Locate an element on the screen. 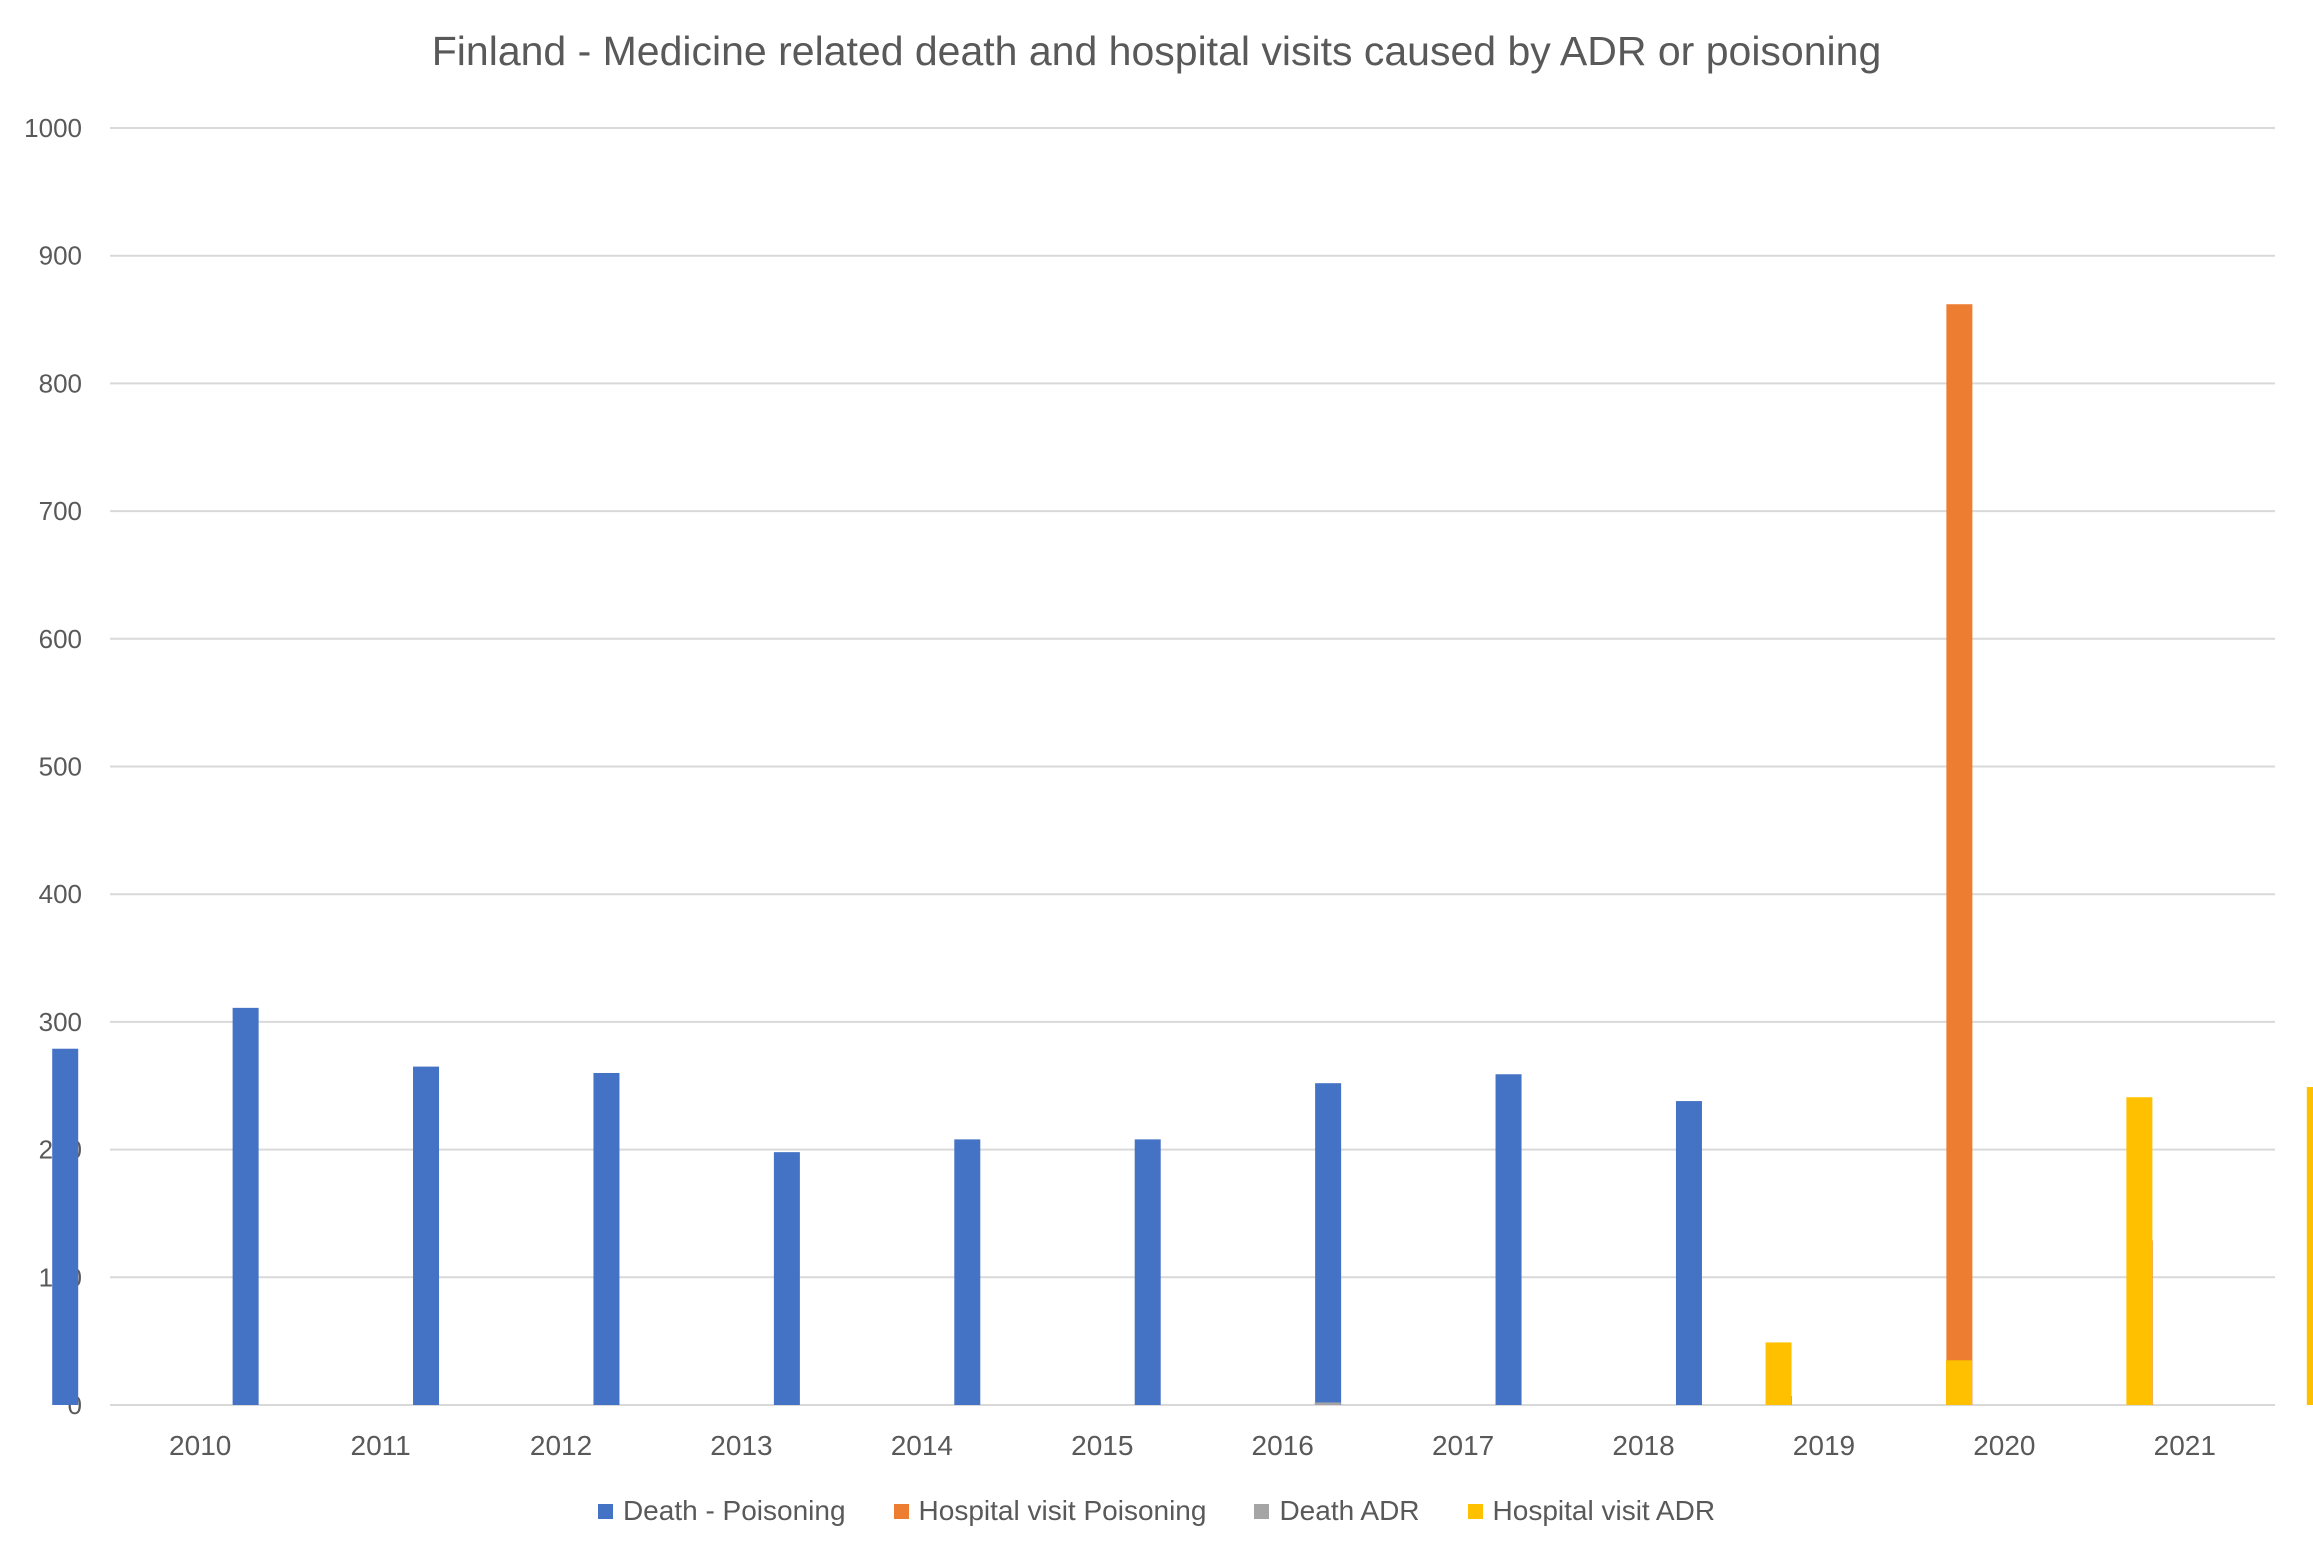 The height and width of the screenshot is (1562, 2313). x-tick-label: 2014 is located at coordinates (922, 1445).